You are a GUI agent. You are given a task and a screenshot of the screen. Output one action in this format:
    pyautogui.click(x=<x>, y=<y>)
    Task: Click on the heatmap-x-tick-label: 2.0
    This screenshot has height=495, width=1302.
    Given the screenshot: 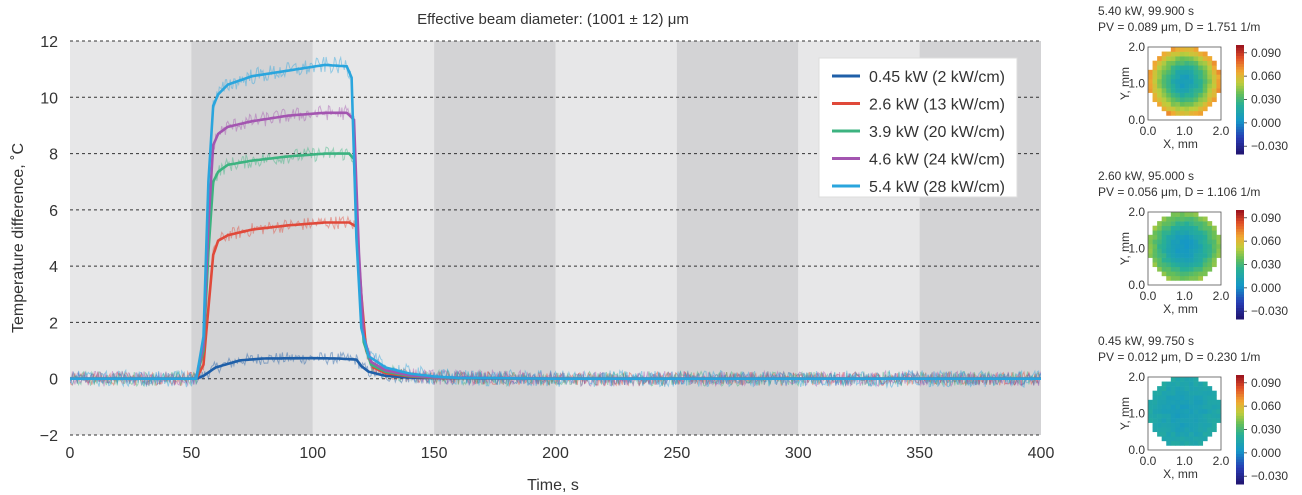 What is the action you would take?
    pyautogui.click(x=1221, y=296)
    